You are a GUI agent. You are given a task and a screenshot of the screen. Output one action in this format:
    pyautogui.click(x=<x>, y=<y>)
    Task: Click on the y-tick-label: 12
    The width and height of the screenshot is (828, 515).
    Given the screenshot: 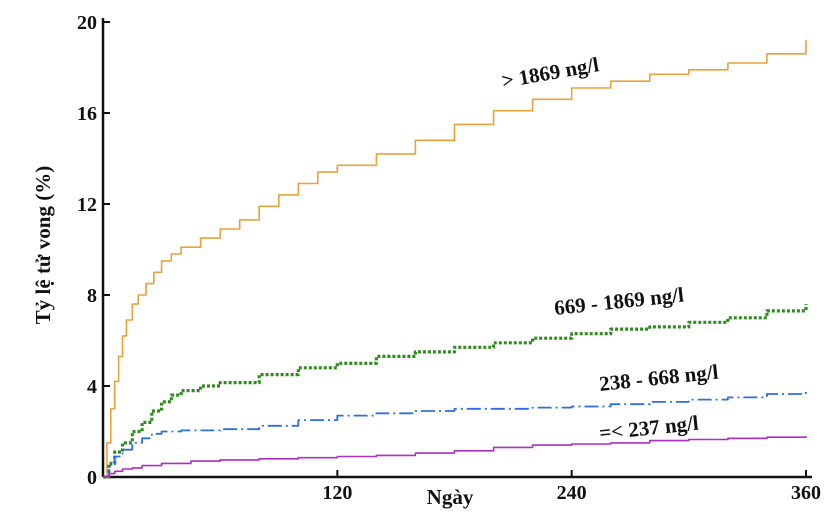 What is the action you would take?
    pyautogui.click(x=87, y=205)
    